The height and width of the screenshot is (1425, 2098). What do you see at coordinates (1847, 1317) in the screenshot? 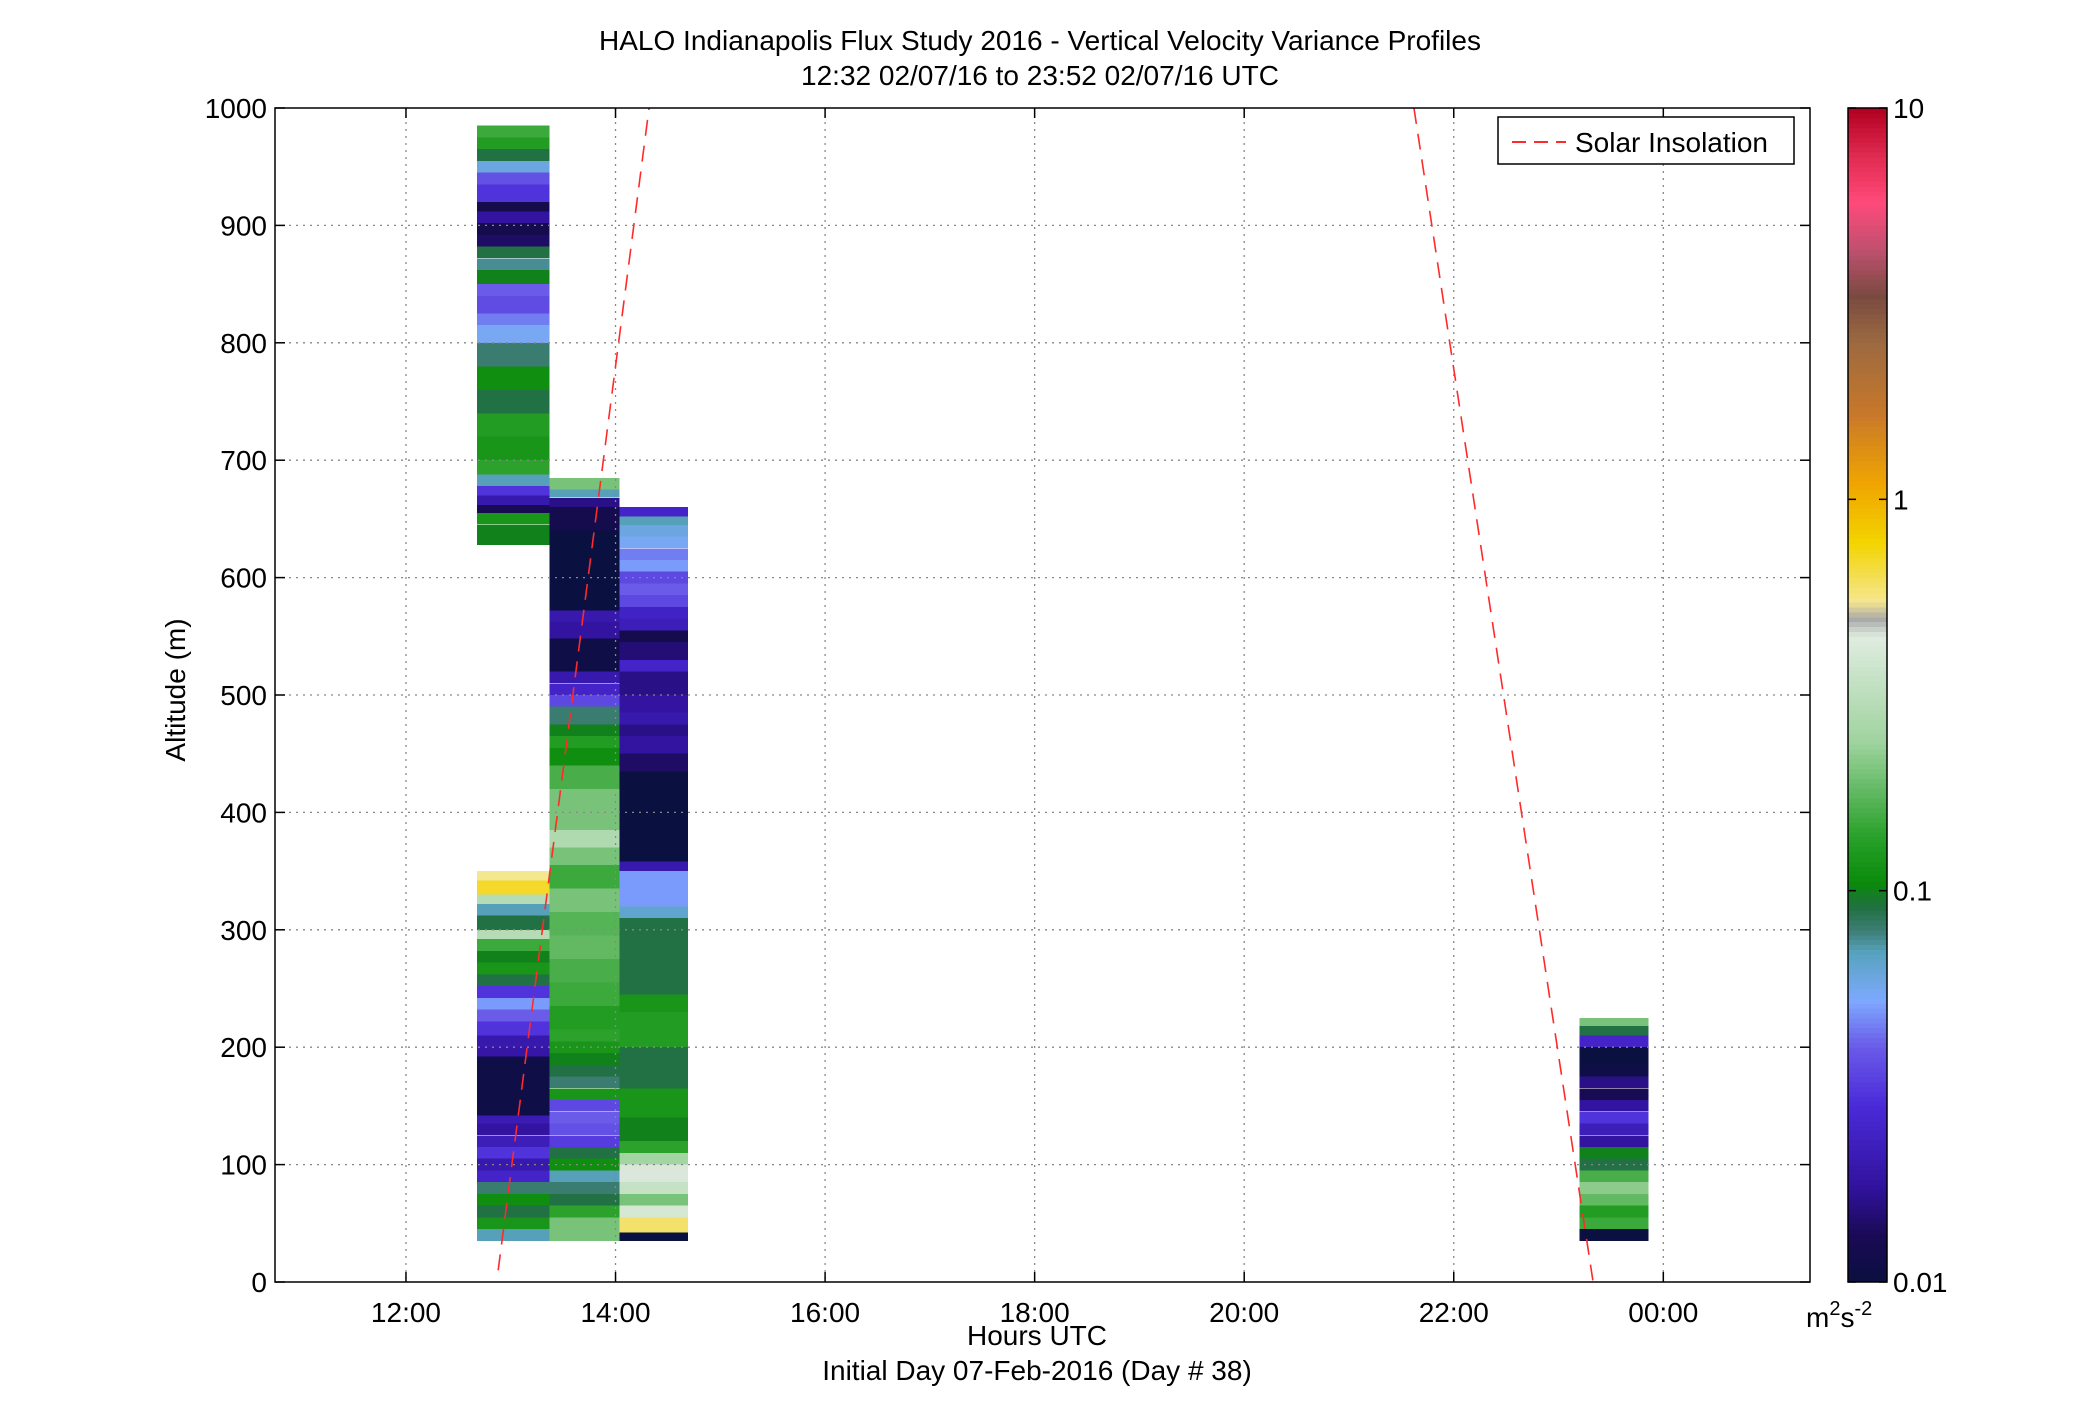
I see `colorbar-unit-s: s` at bounding box center [1847, 1317].